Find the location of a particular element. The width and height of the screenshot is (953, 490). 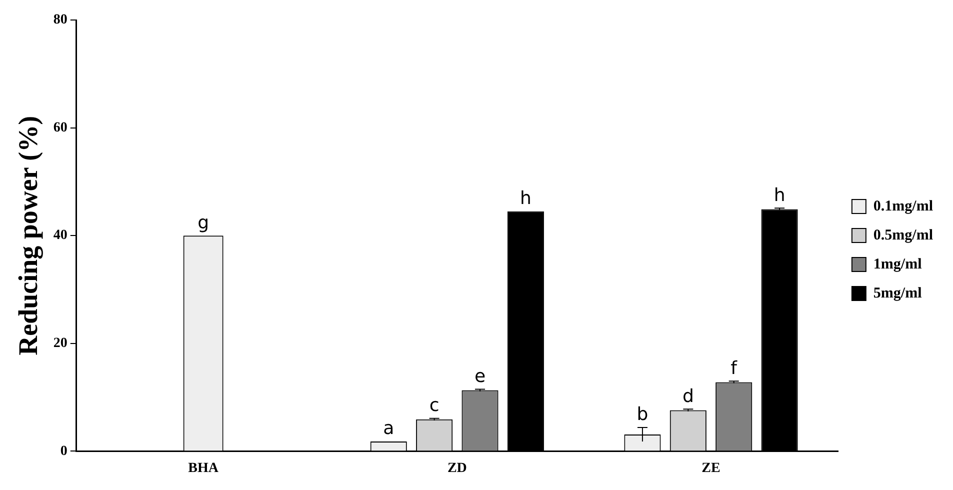

data-label: f is located at coordinates (734, 368).